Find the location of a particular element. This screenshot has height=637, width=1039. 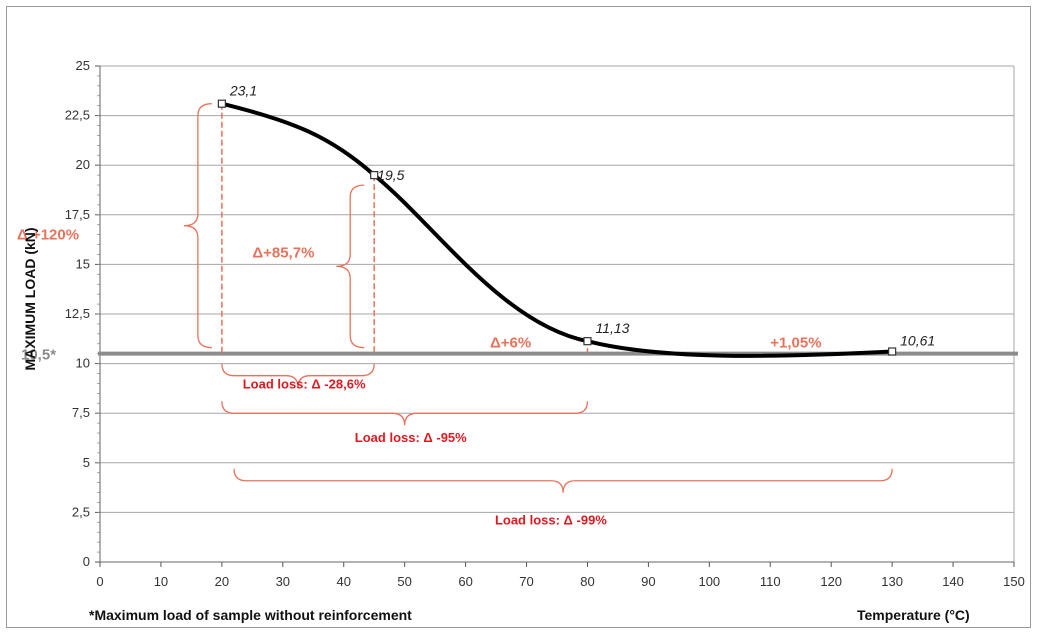

x-tick-label: 50 is located at coordinates (404, 581).